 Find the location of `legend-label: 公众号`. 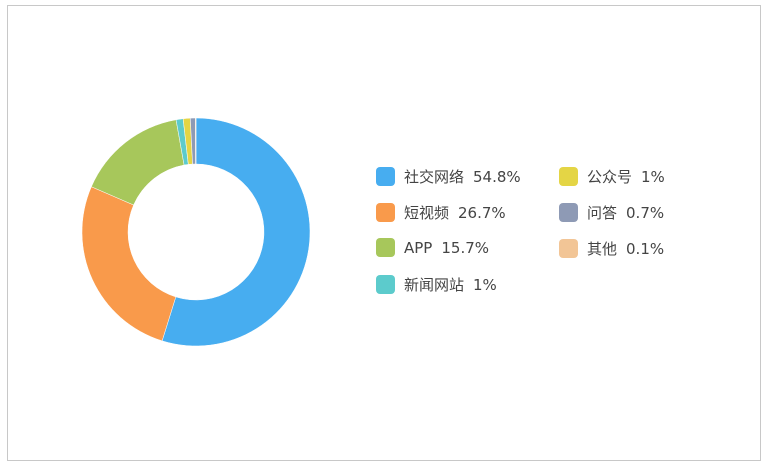

legend-label: 公众号 is located at coordinates (610, 177).